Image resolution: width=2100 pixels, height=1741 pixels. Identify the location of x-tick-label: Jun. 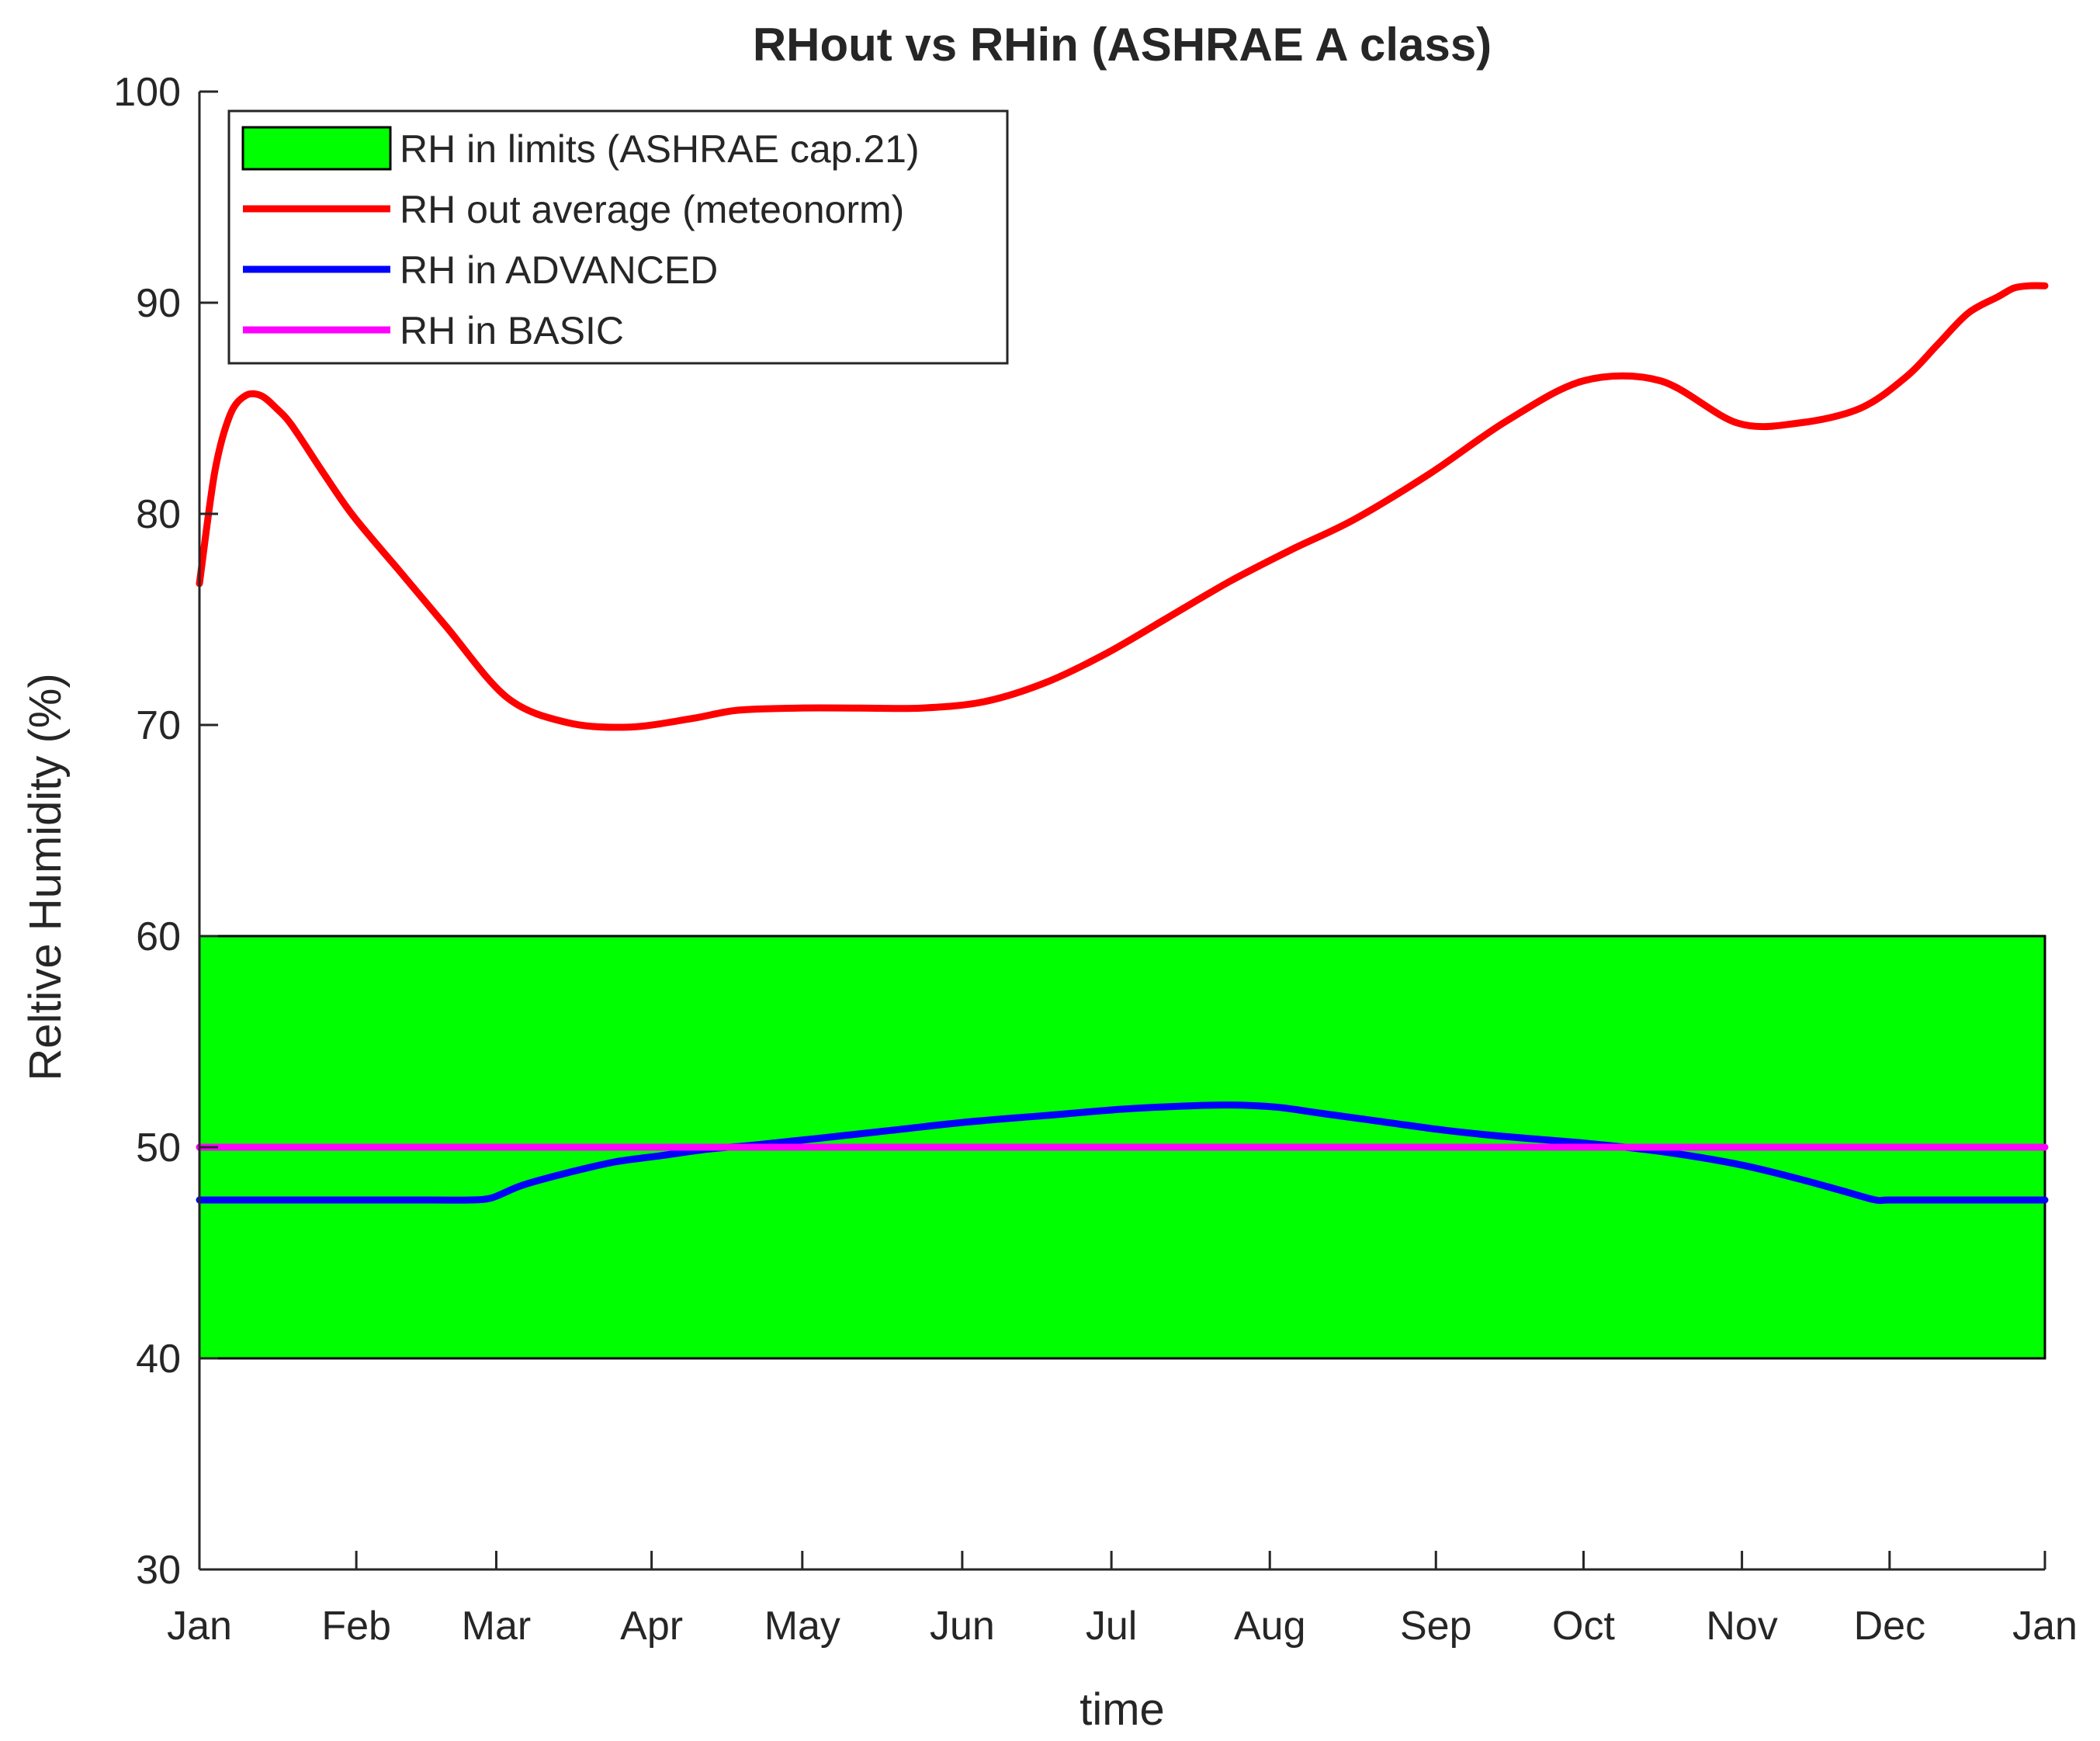
(962, 1626).